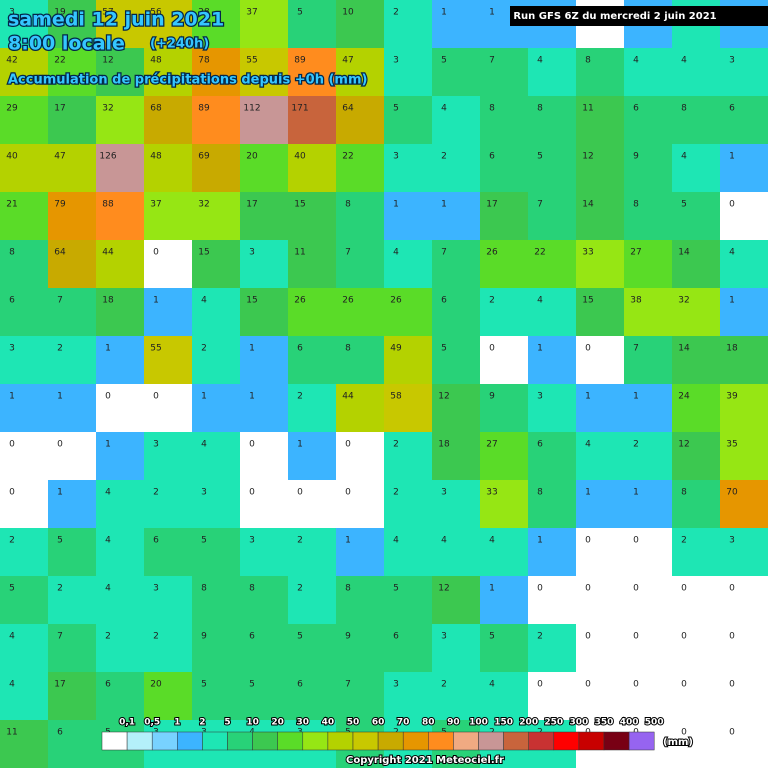 The image size is (768, 768). Describe the element at coordinates (684, 205) in the screenshot. I see `precip-value: 5` at that location.